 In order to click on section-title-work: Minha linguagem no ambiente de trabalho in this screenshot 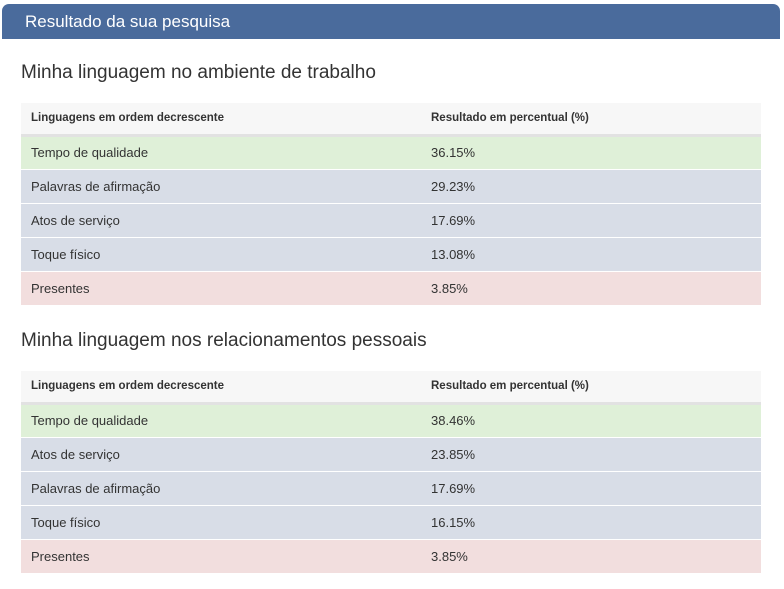, I will do `click(198, 72)`.